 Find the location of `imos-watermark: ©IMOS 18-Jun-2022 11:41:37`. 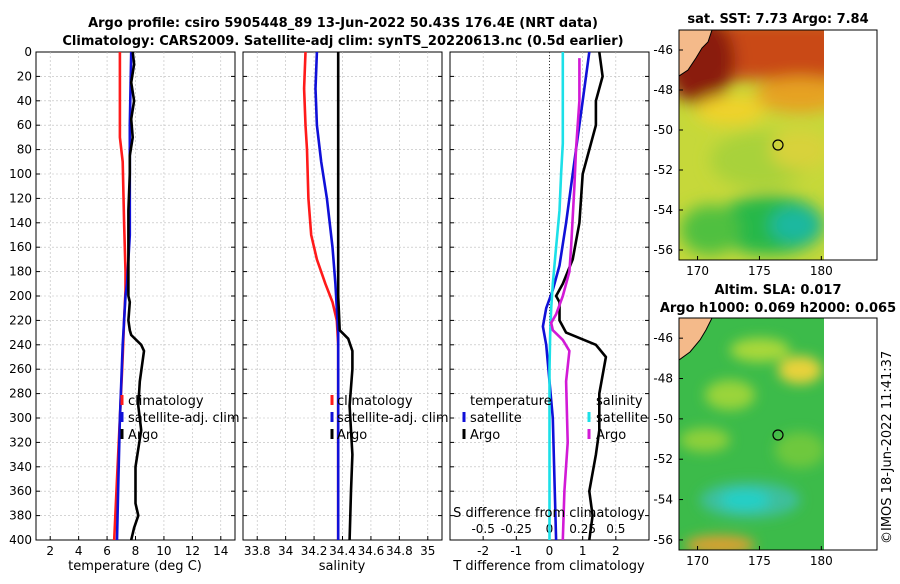

imos-watermark: ©IMOS 18-Jun-2022 11:41:37 is located at coordinates (887, 447).